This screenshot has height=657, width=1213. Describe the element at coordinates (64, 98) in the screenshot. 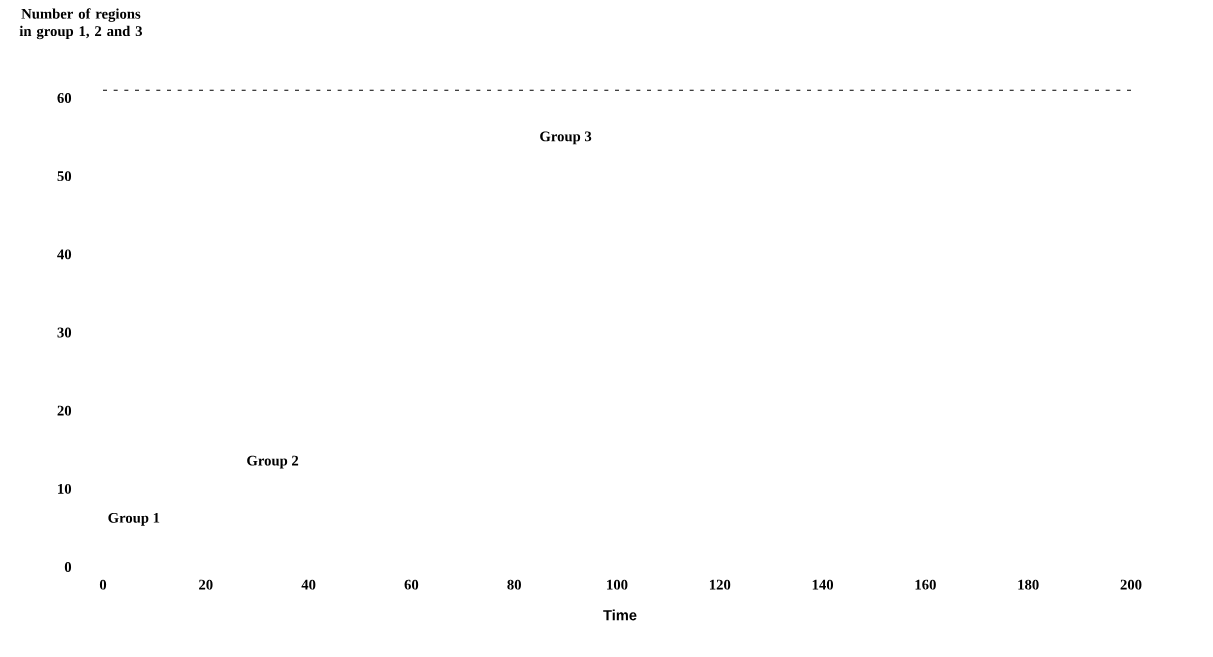

I see `y-tick-label: 60` at that location.